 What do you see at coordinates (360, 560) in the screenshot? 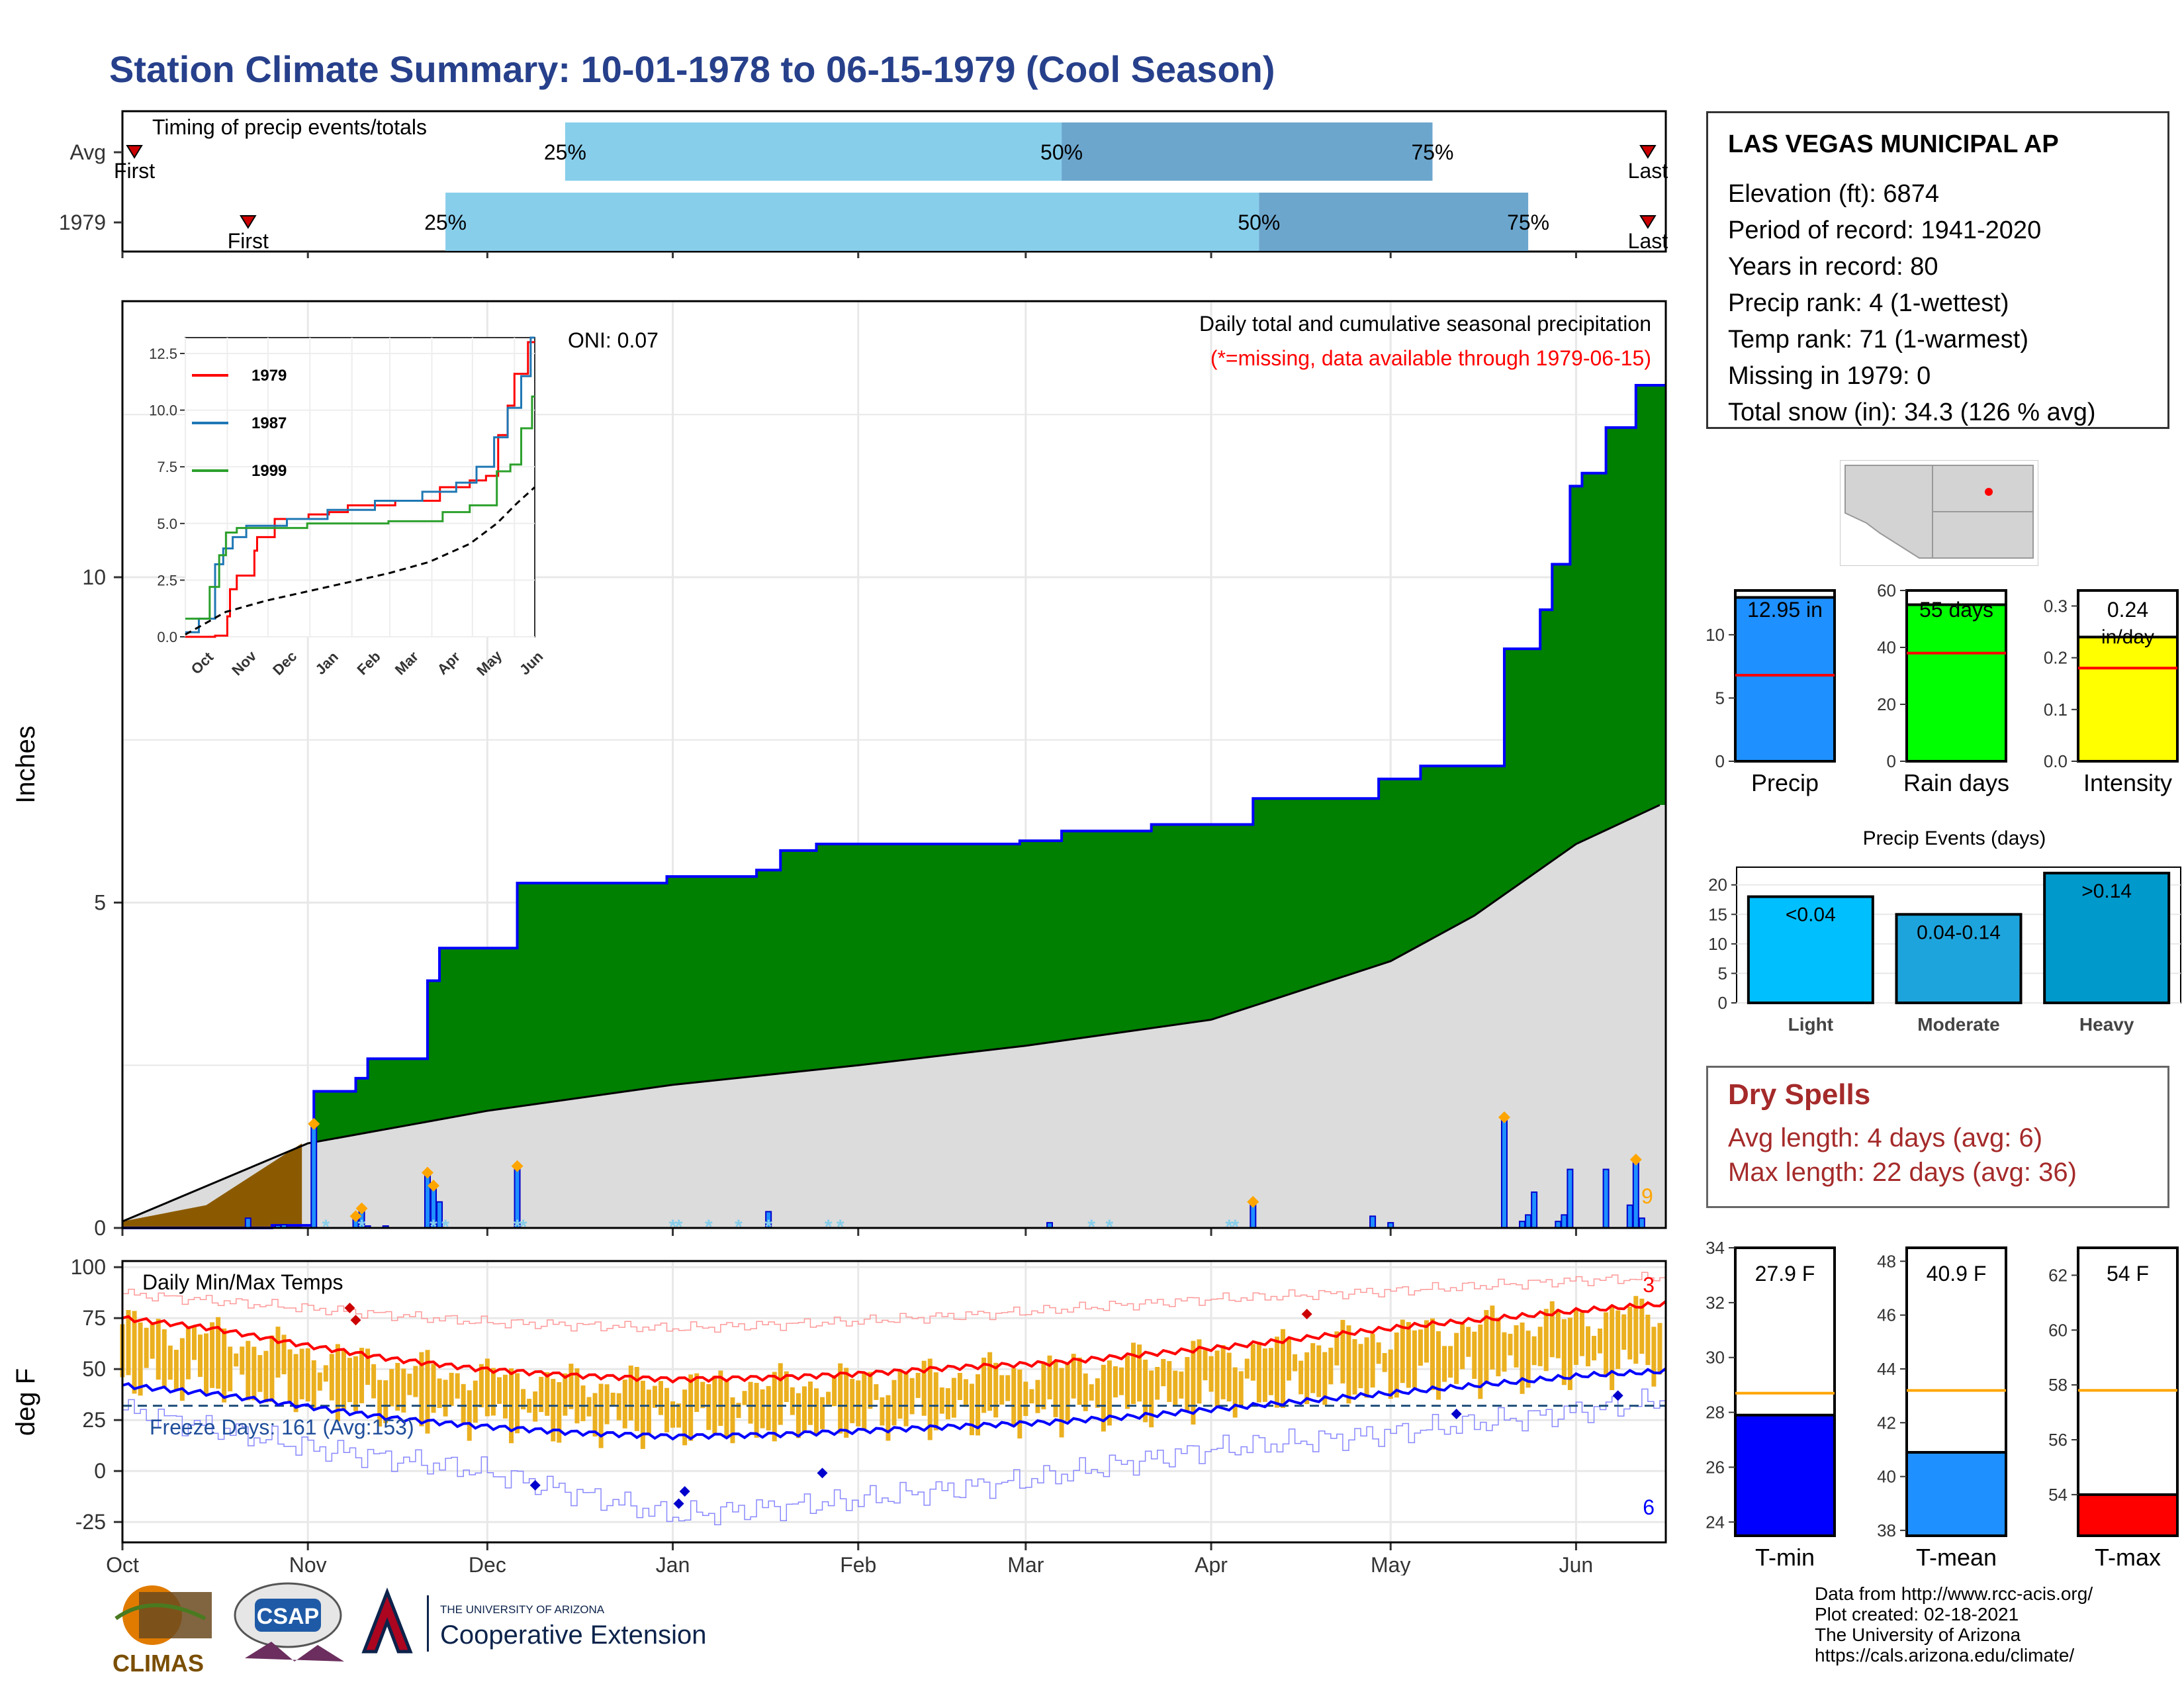
I see `inset-average-line` at bounding box center [360, 560].